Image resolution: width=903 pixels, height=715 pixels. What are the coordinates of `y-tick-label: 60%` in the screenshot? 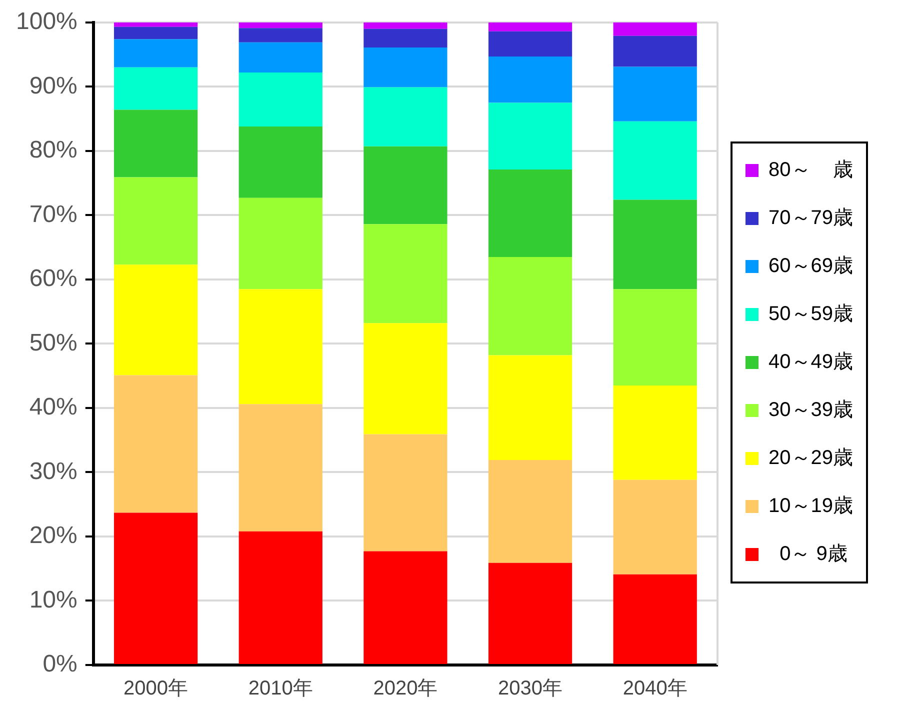 It's located at (53, 278).